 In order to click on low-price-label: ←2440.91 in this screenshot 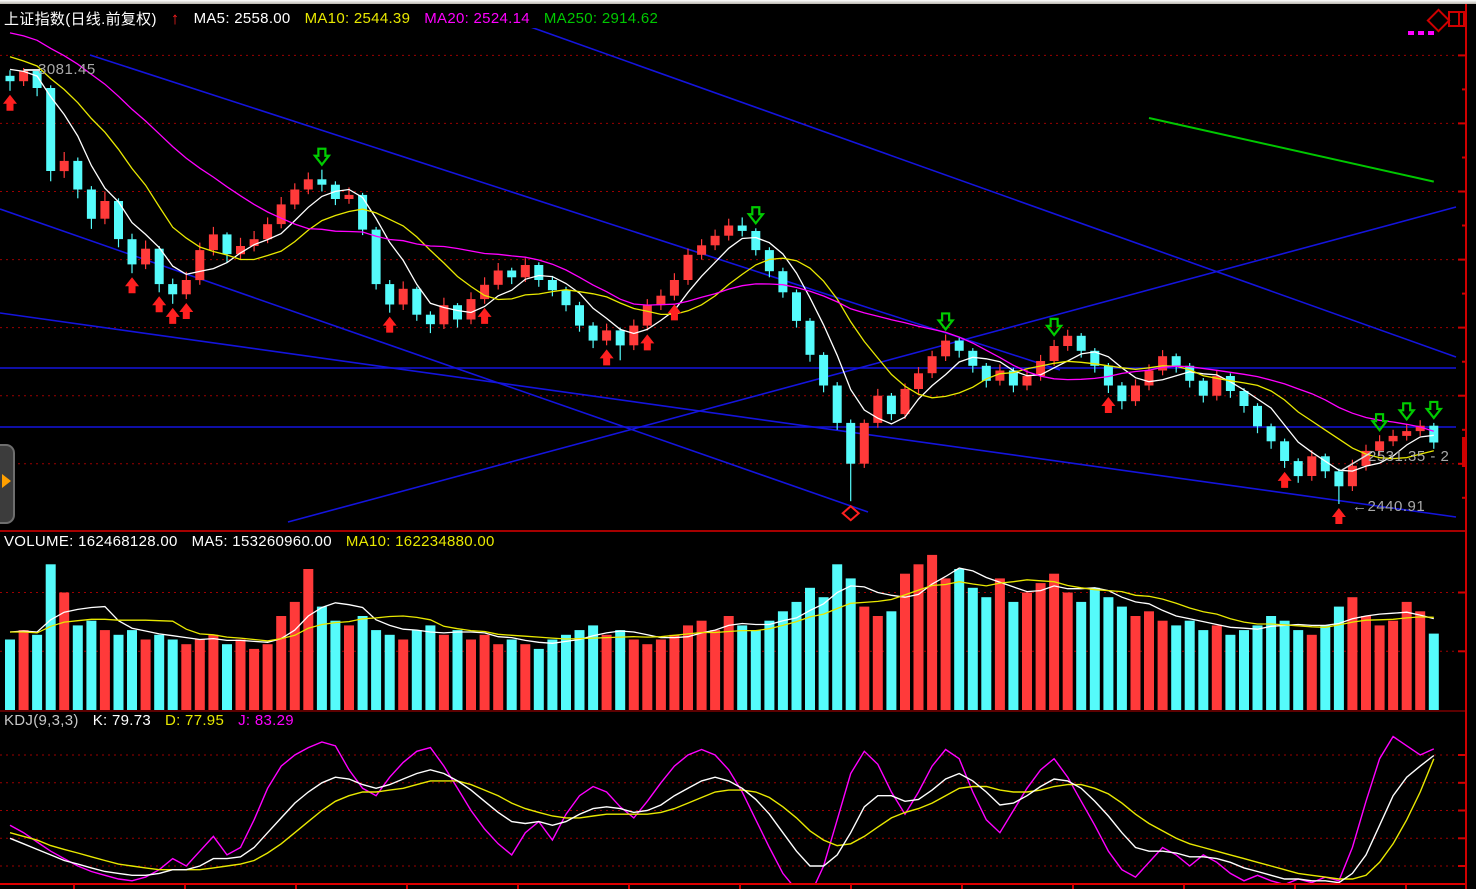, I will do `click(1389, 506)`.